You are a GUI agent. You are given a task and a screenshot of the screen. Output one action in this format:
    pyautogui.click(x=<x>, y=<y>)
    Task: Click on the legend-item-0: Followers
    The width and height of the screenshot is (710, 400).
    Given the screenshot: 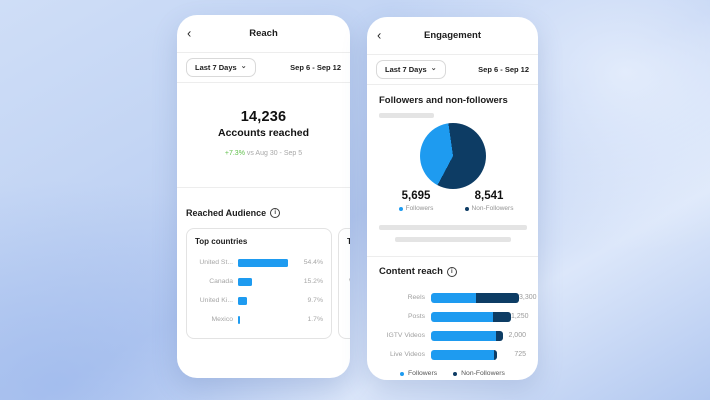 What is the action you would take?
    pyautogui.click(x=418, y=373)
    